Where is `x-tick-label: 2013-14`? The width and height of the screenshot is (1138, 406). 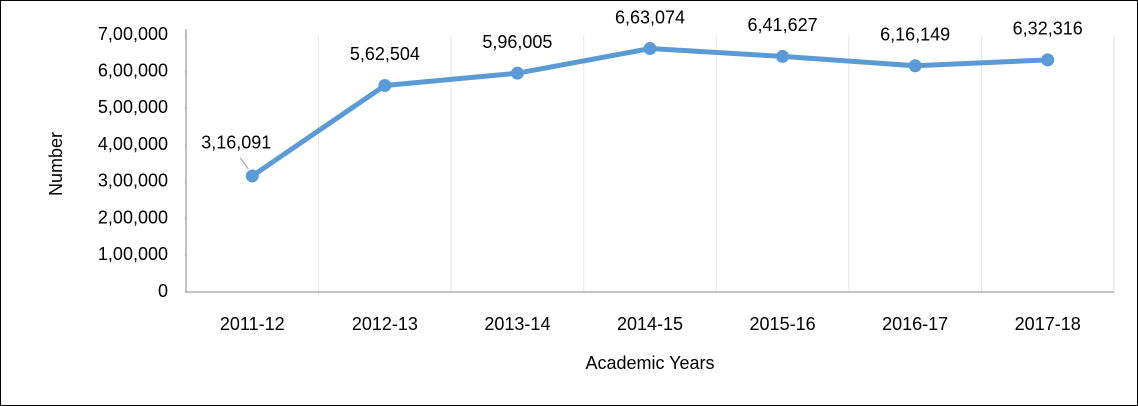
x-tick-label: 2013-14 is located at coordinates (517, 324).